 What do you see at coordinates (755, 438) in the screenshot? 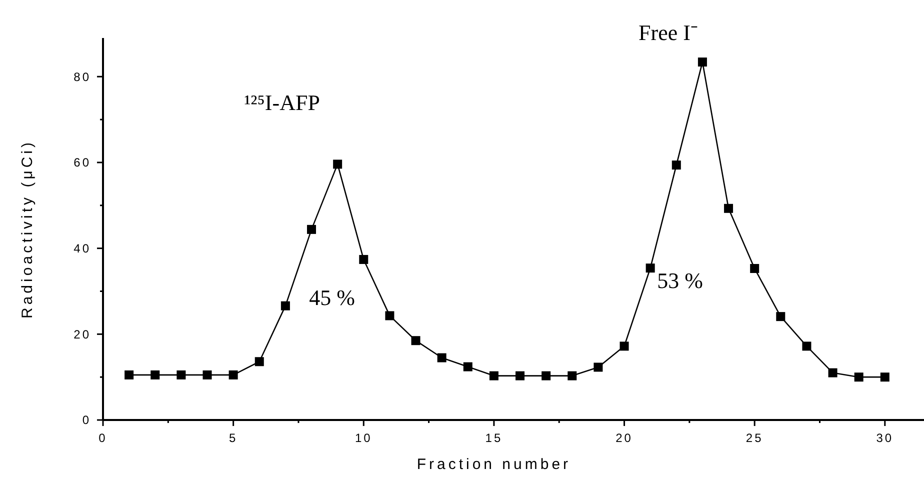
I see `x-tick-label: 25` at bounding box center [755, 438].